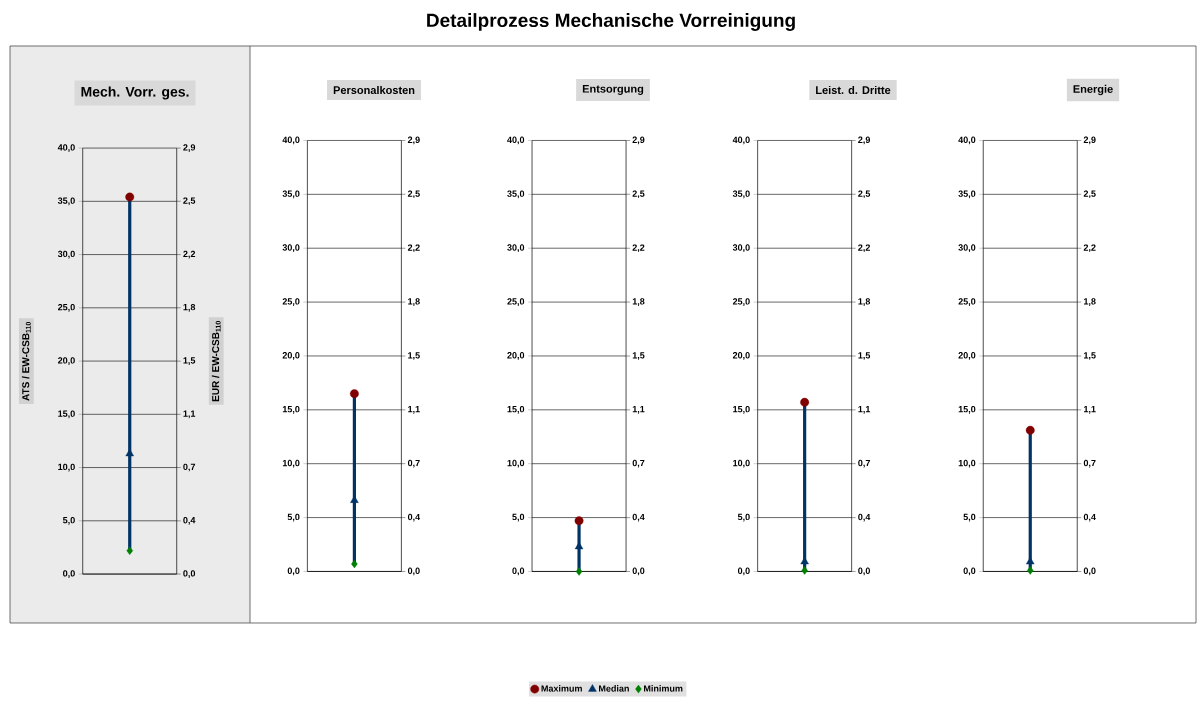  I want to click on y2-axis-title: EUR / EW-CSB$_{110}$, so click(216, 361).